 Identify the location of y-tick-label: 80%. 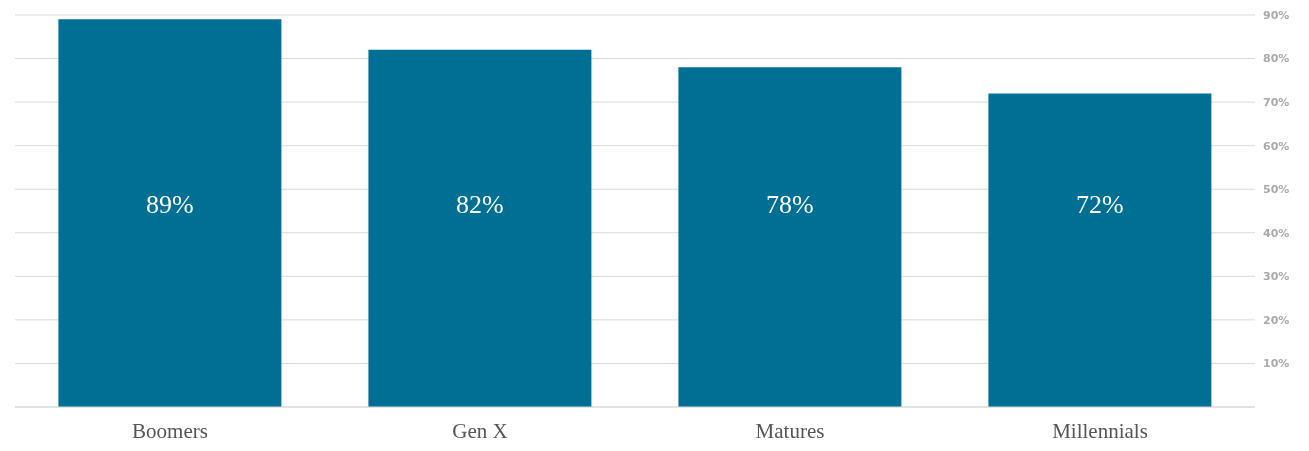
(1276, 59).